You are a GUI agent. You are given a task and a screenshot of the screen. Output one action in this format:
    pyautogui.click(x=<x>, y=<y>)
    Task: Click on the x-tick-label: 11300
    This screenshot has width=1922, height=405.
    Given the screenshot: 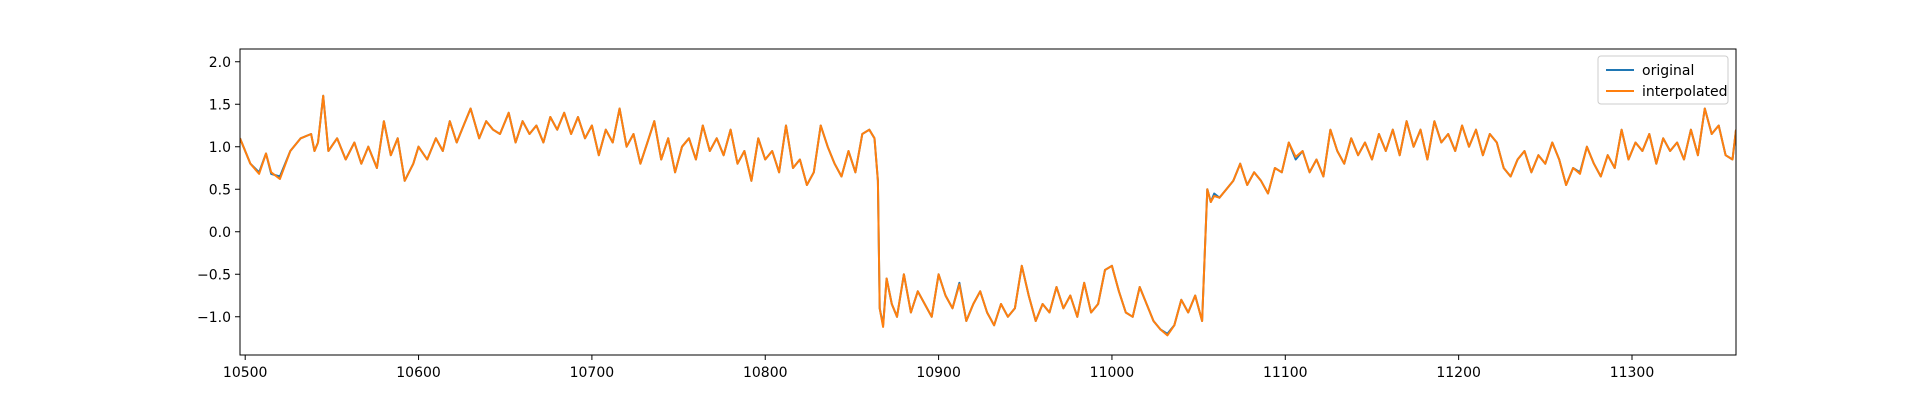 What is the action you would take?
    pyautogui.click(x=1632, y=373)
    